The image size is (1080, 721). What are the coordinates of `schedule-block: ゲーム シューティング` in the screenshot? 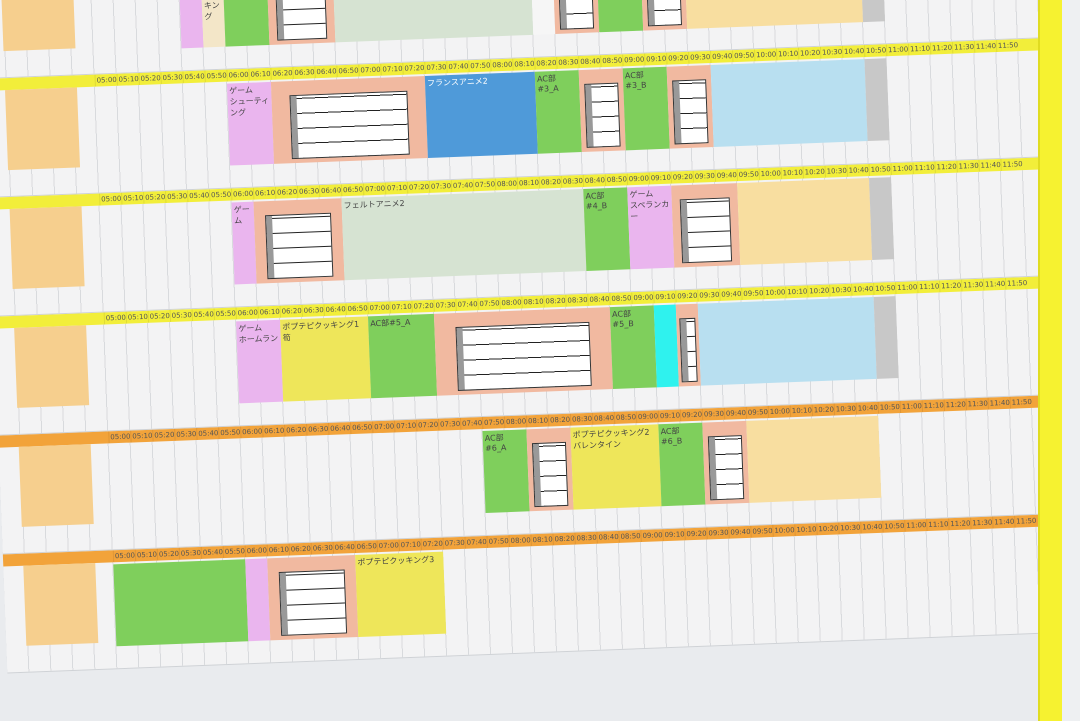 It's located at (250, 123).